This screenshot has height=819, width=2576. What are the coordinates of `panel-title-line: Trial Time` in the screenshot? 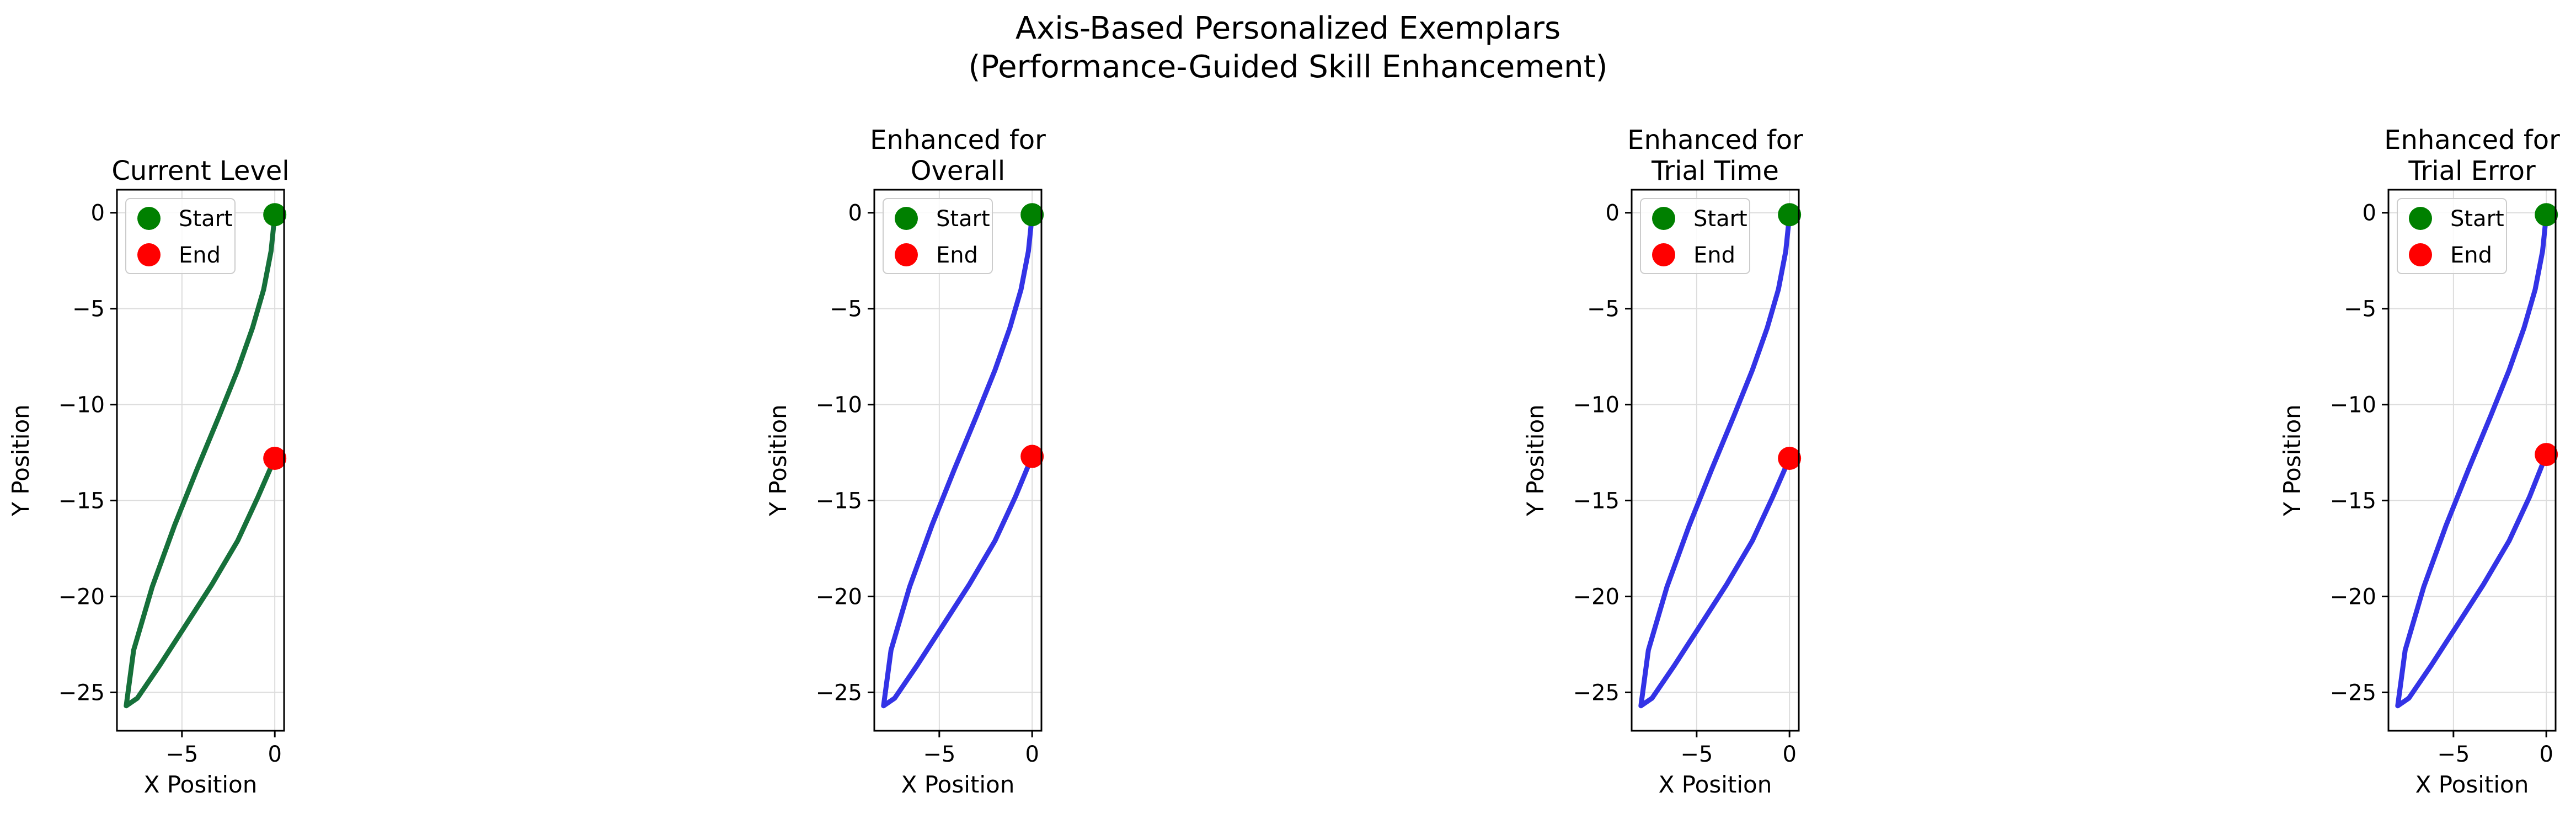 It's located at (1715, 171).